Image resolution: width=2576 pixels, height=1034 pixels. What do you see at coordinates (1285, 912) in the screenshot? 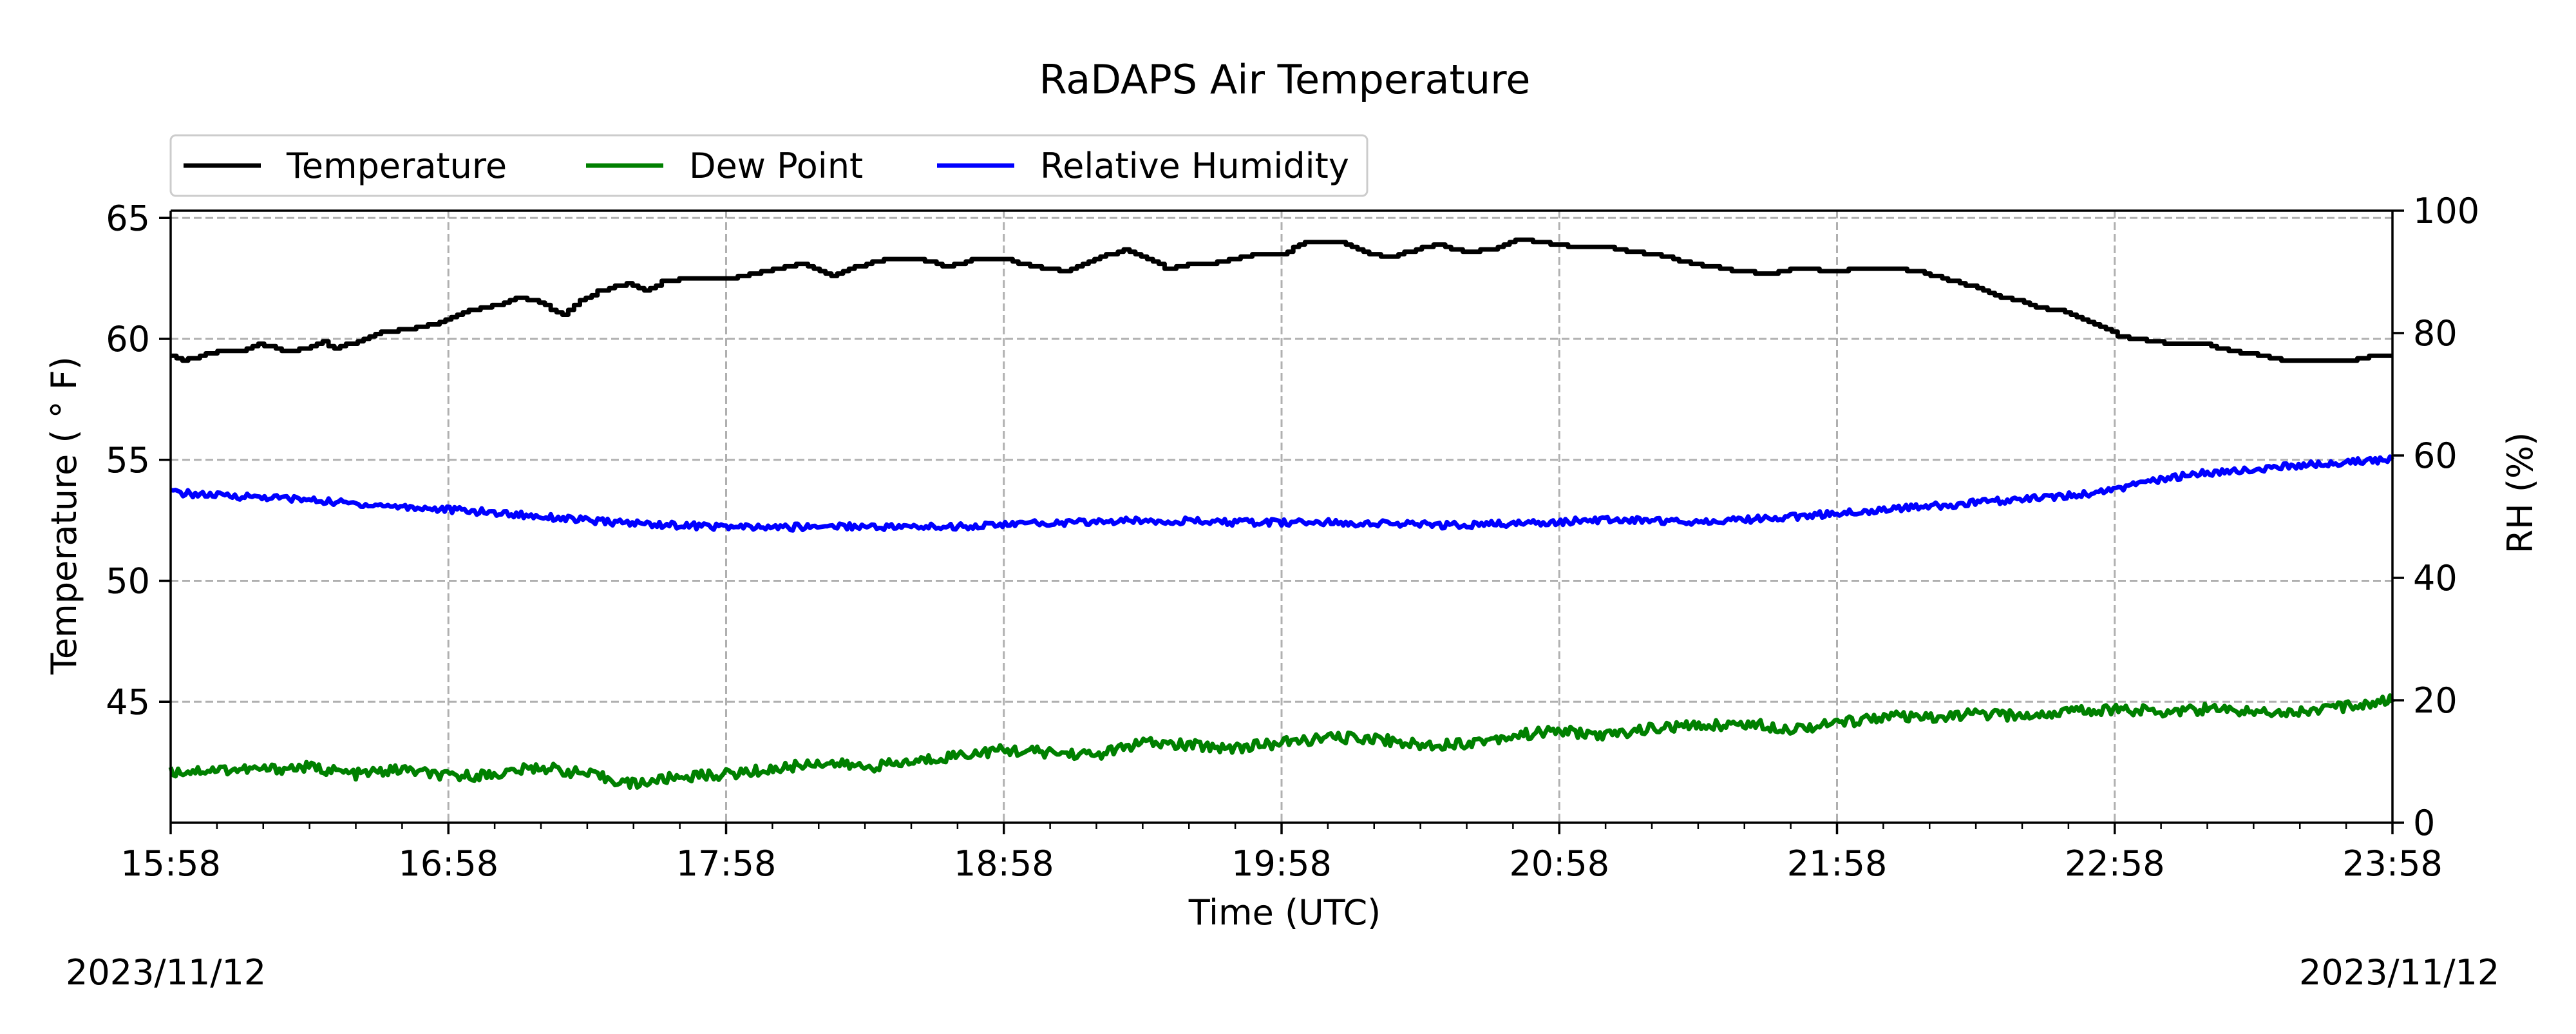
I see `x-axis-label: Time (UTC)` at bounding box center [1285, 912].